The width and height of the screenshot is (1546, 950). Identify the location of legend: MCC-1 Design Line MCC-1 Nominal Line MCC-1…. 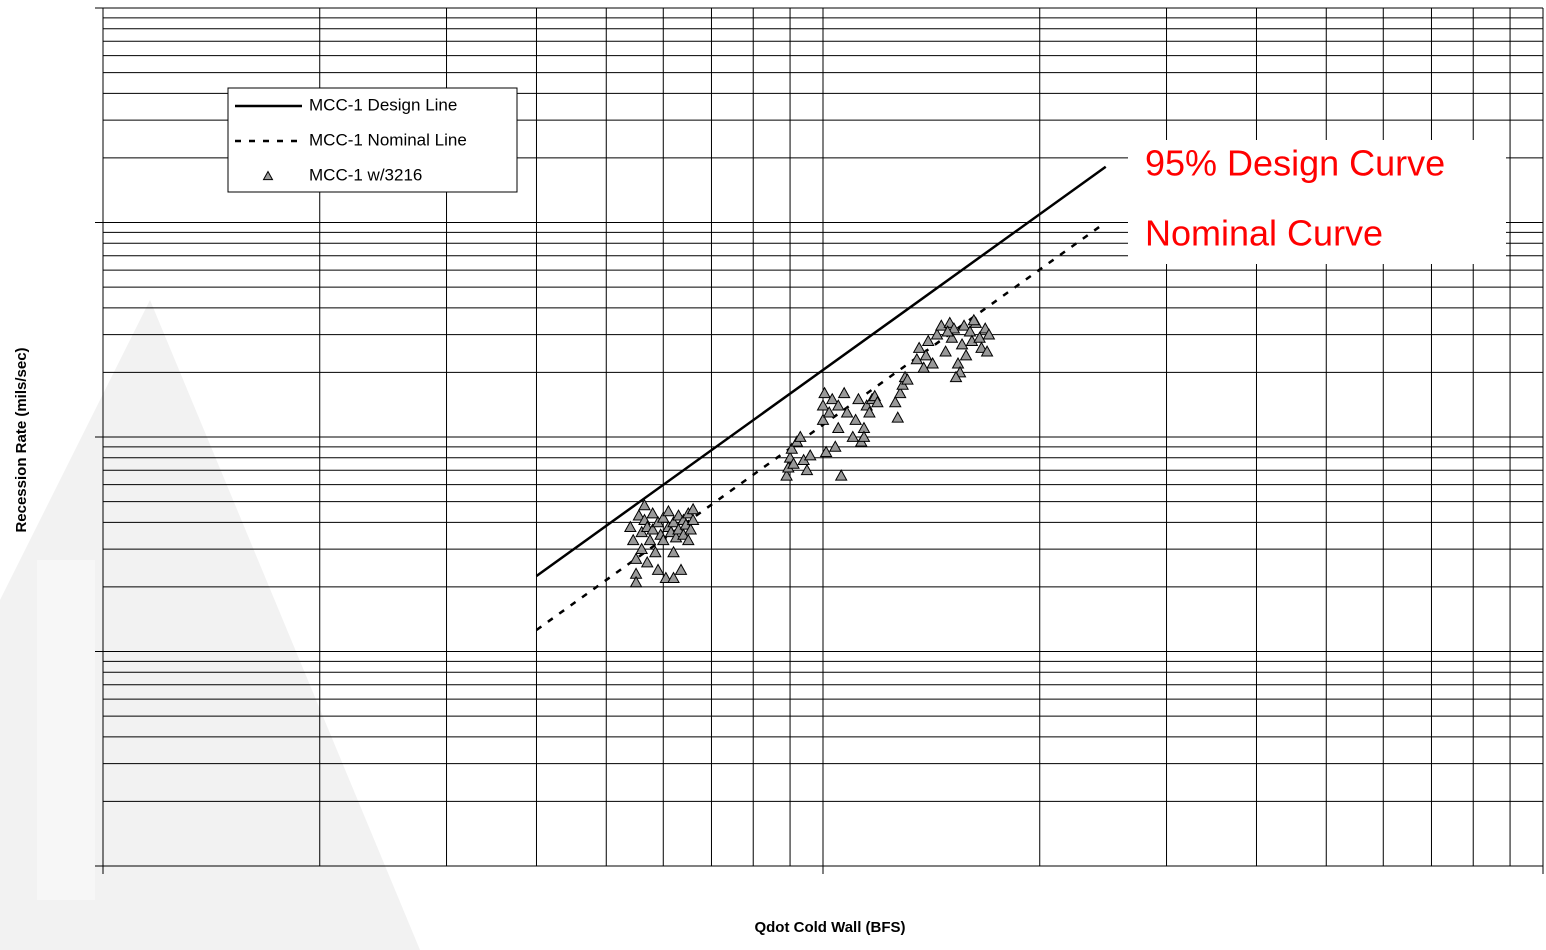
(372, 140).